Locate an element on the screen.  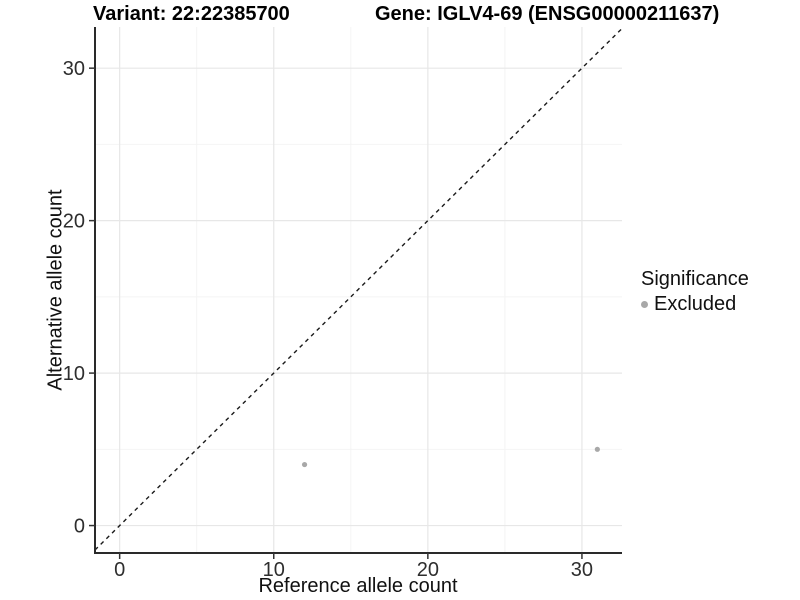
y-tick-label: 20 is located at coordinates (74, 222).